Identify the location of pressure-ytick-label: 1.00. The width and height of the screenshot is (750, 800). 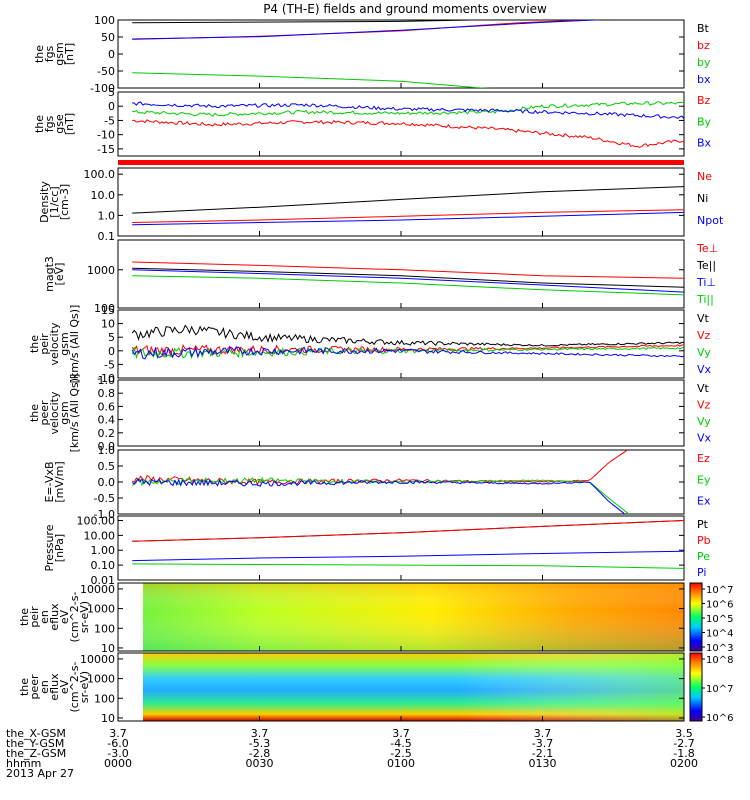
(103, 550).